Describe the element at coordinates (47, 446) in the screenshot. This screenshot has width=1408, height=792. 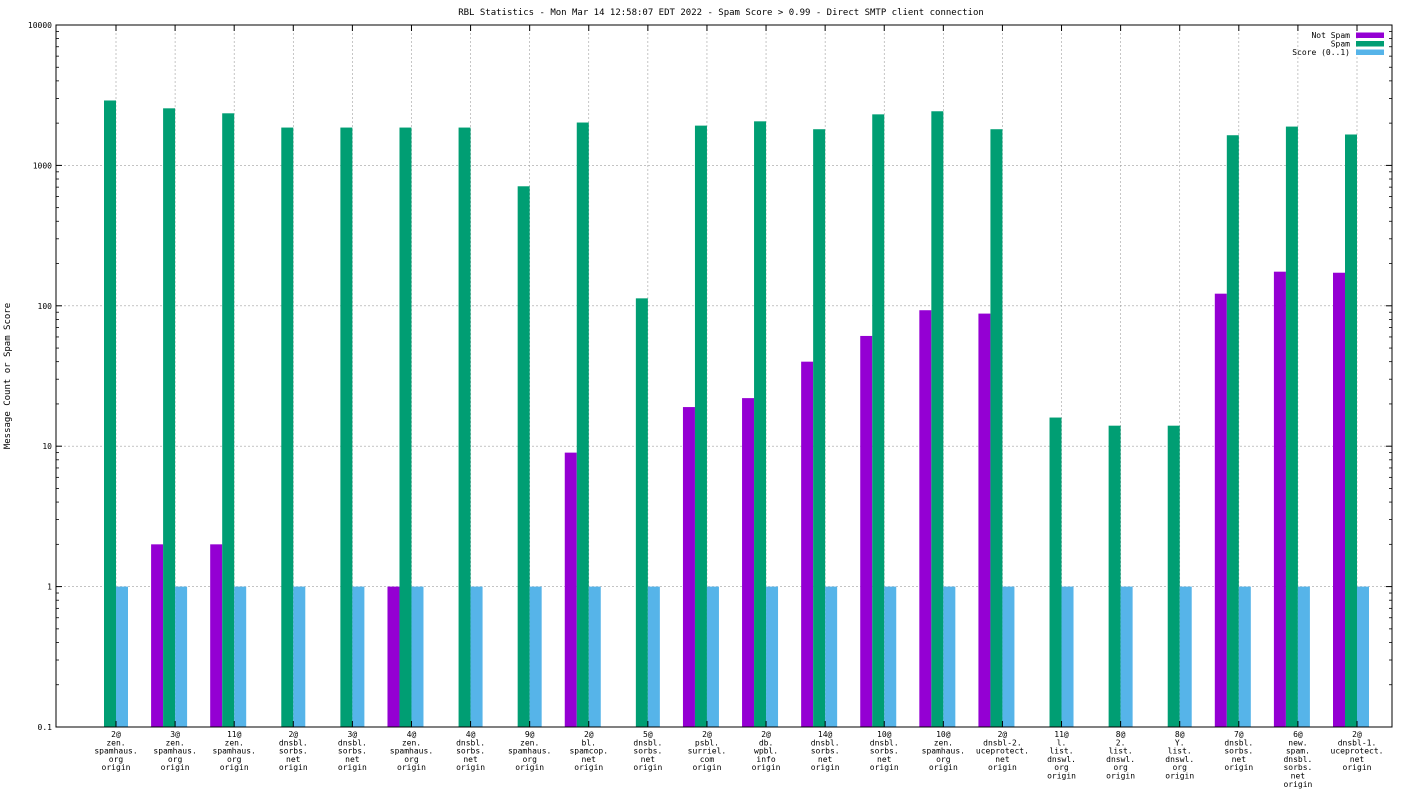
I see `y-tick-label: 10` at that location.